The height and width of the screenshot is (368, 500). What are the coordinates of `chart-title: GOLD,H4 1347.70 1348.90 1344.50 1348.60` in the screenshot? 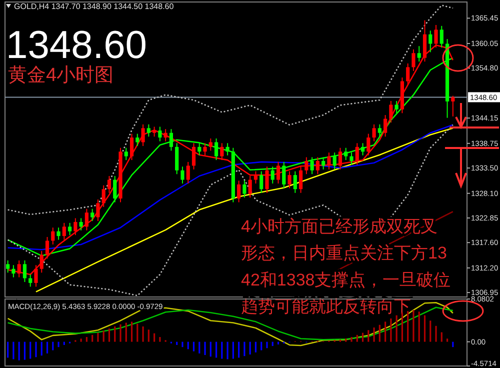 It's located at (94, 6).